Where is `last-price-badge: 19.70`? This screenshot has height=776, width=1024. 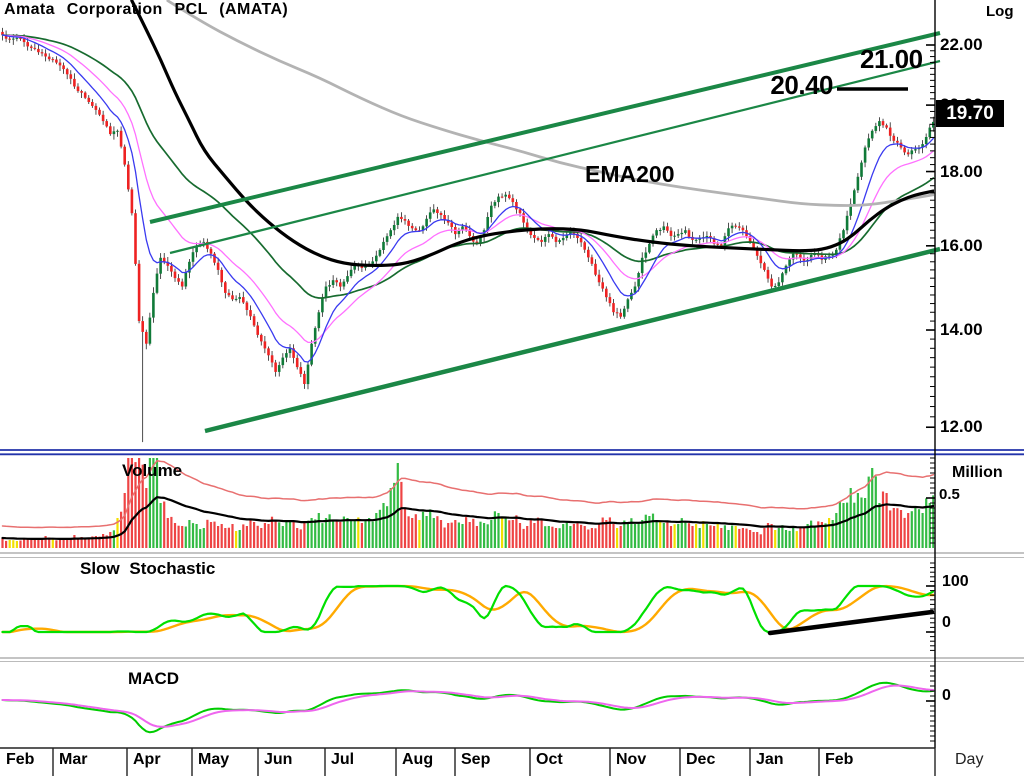 last-price-badge: 19.70 is located at coordinates (970, 113).